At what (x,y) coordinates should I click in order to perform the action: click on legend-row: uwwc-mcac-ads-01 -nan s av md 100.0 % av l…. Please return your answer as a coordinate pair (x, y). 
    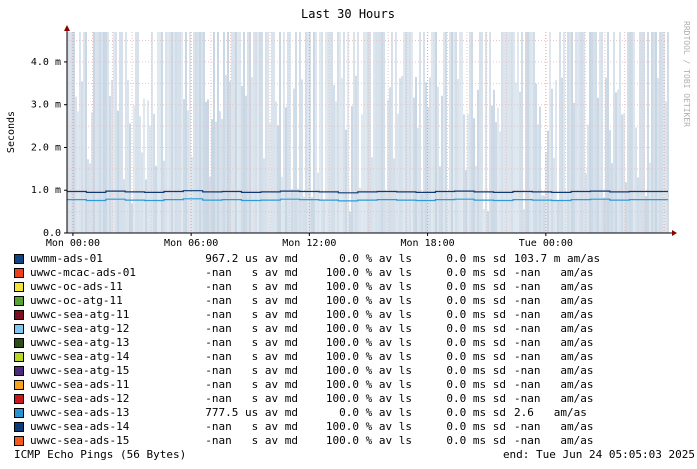
    Looking at the image, I should click on (314, 273).